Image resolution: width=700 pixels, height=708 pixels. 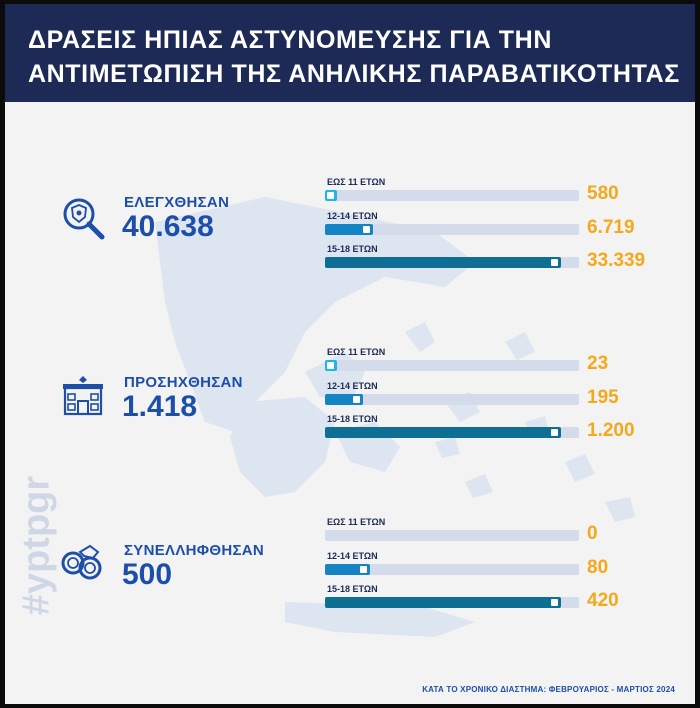 What do you see at coordinates (84, 219) in the screenshot?
I see `magnifier-badge-icon` at bounding box center [84, 219].